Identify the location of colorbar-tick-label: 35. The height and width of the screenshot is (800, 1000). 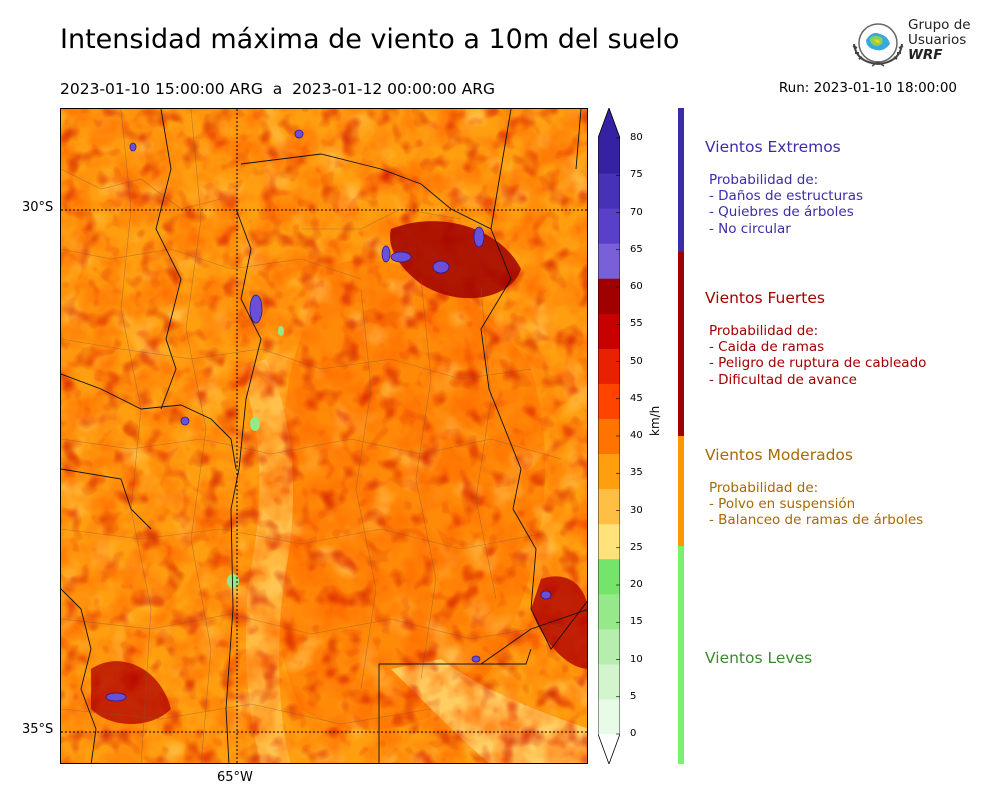
(636, 473).